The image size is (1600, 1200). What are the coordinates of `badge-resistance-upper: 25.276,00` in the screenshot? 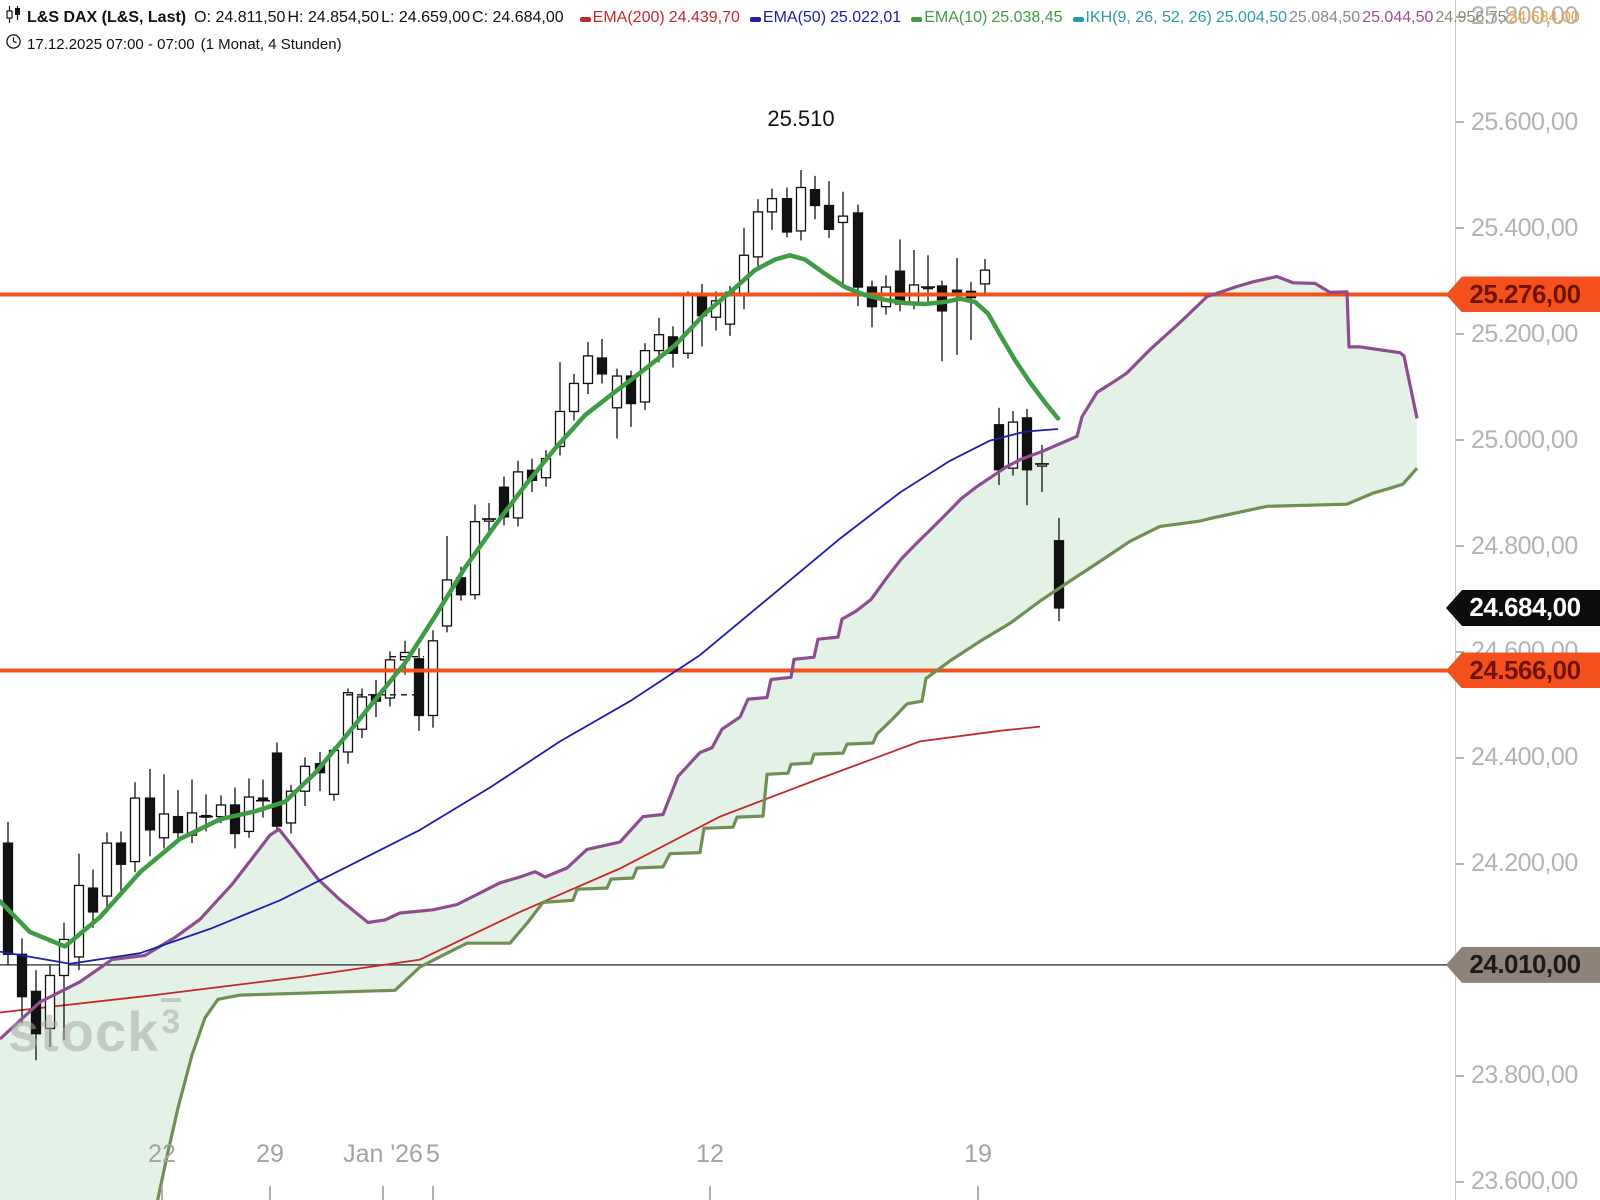 It's located at (1523, 294).